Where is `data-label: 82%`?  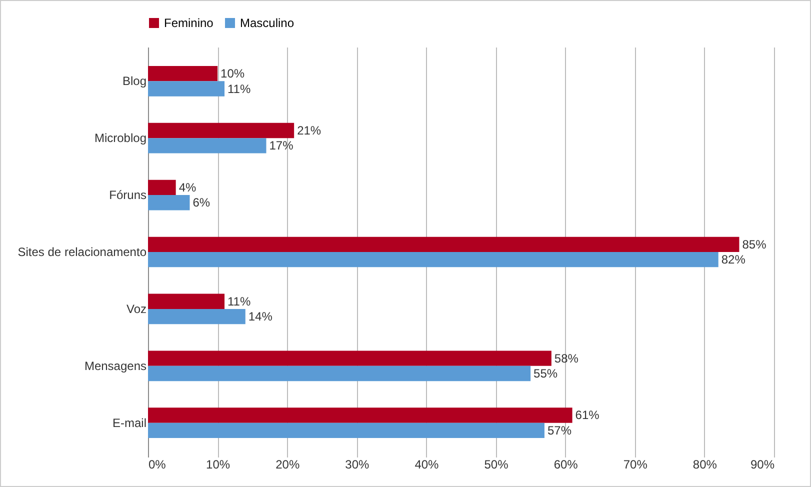
data-label: 82% is located at coordinates (733, 259).